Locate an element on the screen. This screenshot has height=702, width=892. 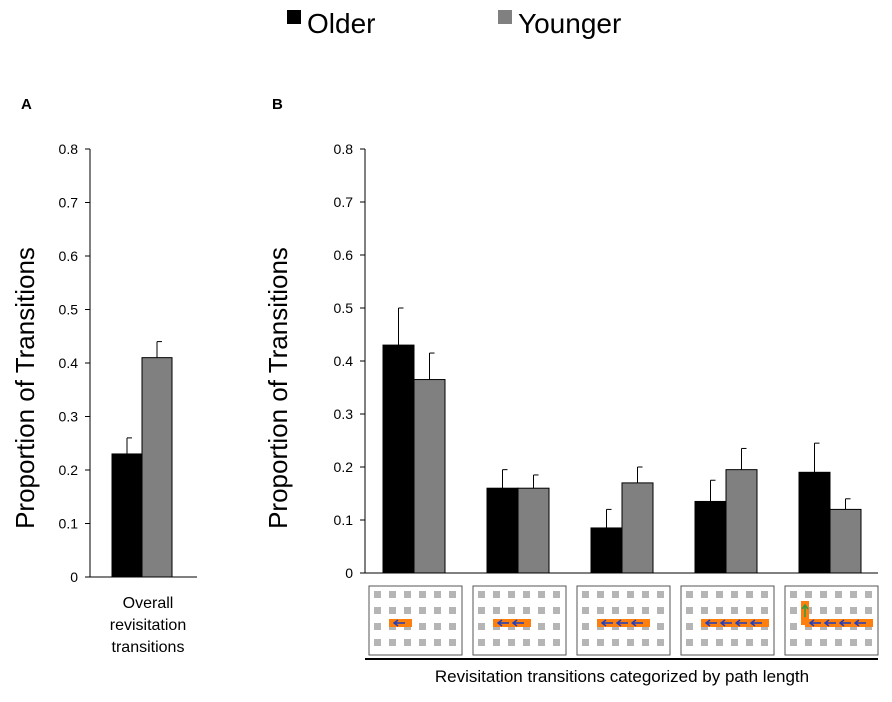
panel-a-label: A is located at coordinates (26, 104).